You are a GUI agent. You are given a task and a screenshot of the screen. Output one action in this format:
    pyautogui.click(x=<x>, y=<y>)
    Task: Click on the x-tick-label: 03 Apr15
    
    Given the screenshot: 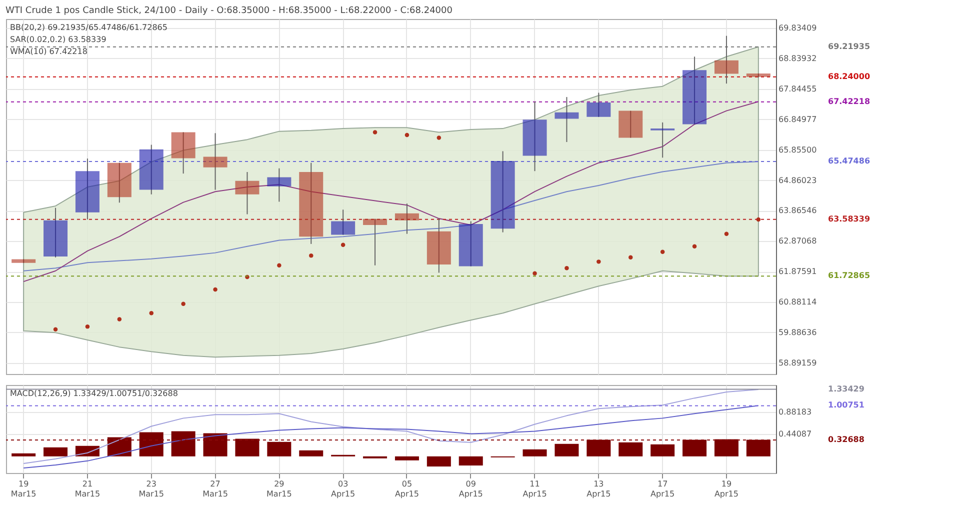 What is the action you would take?
    pyautogui.click(x=343, y=489)
    